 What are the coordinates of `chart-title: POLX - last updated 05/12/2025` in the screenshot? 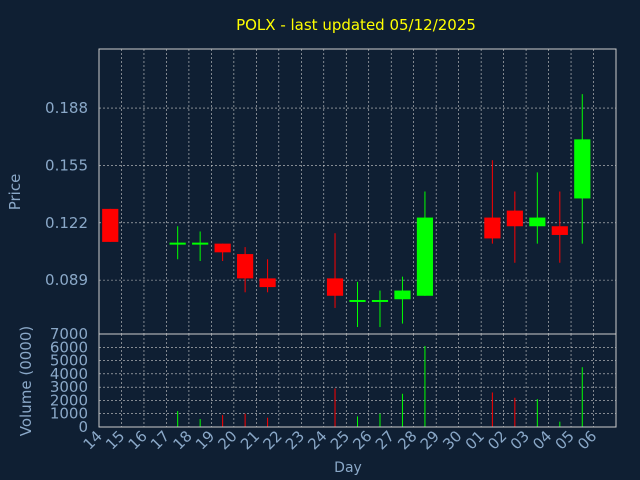 It's located at (356, 25).